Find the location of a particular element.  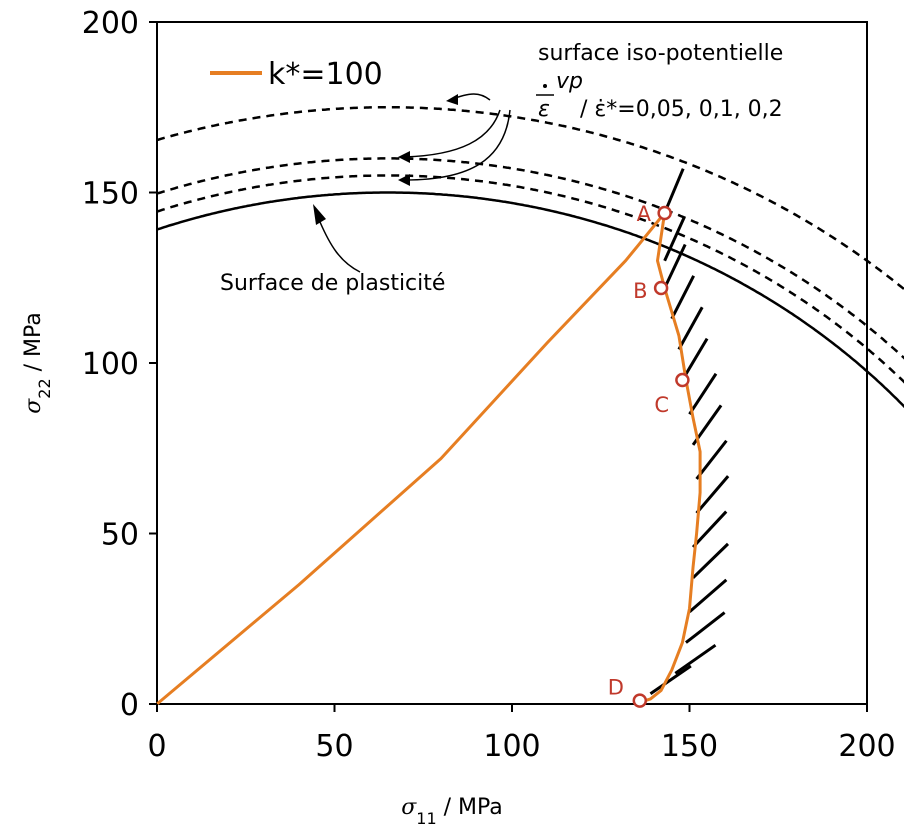

y-axis-label: σ22 / MPa is located at coordinates (37, 363).